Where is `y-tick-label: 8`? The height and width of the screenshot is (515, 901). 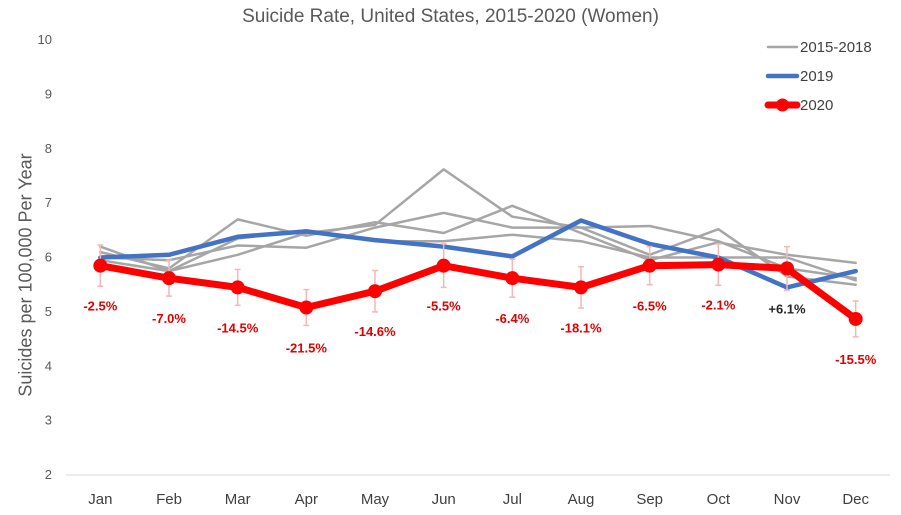 y-tick-label: 8 is located at coordinates (48, 148).